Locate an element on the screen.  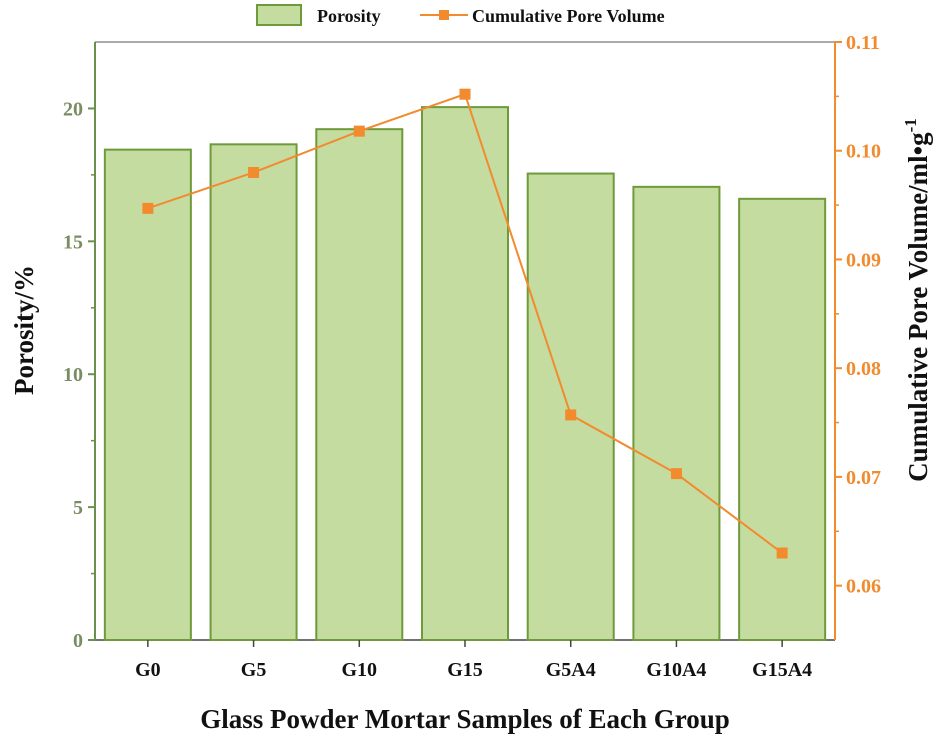
x-tick-label-g10: G10 is located at coordinates (360, 670).